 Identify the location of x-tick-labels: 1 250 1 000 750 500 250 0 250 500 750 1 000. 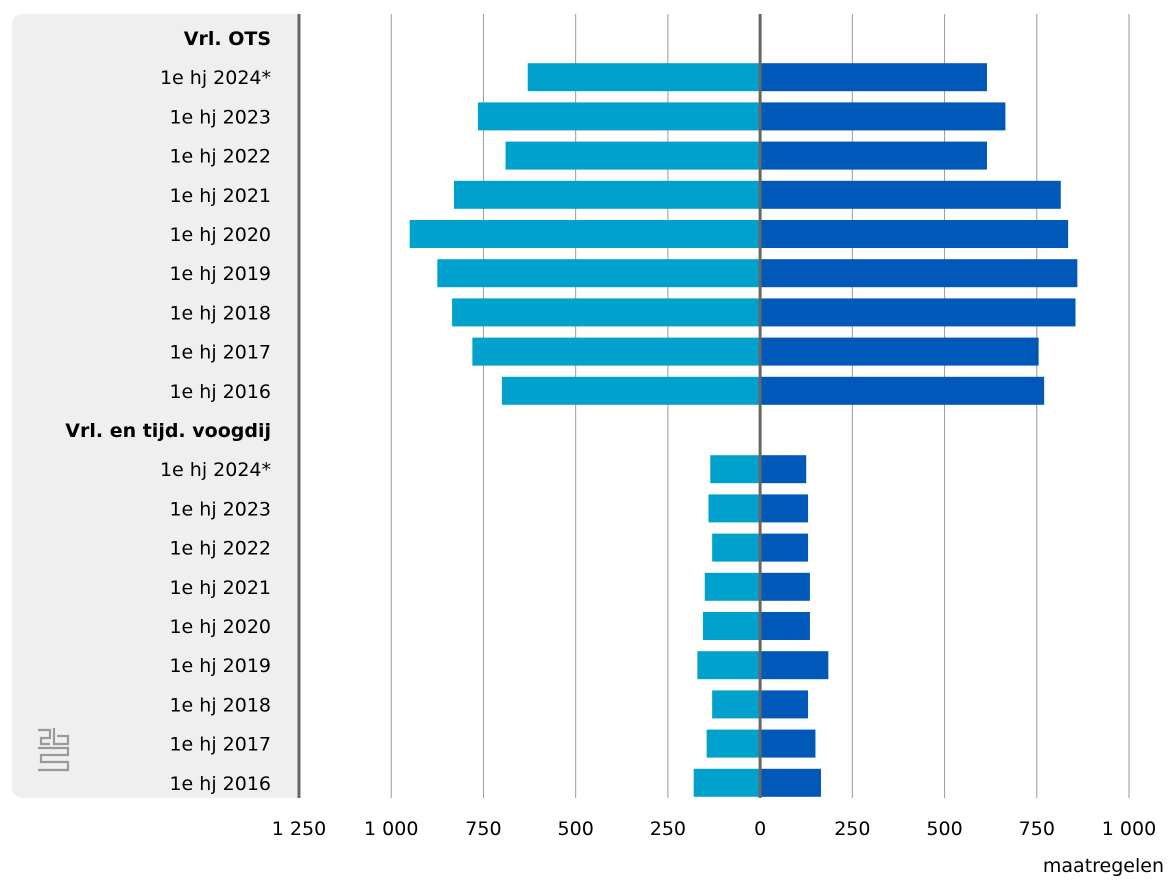
(714, 829).